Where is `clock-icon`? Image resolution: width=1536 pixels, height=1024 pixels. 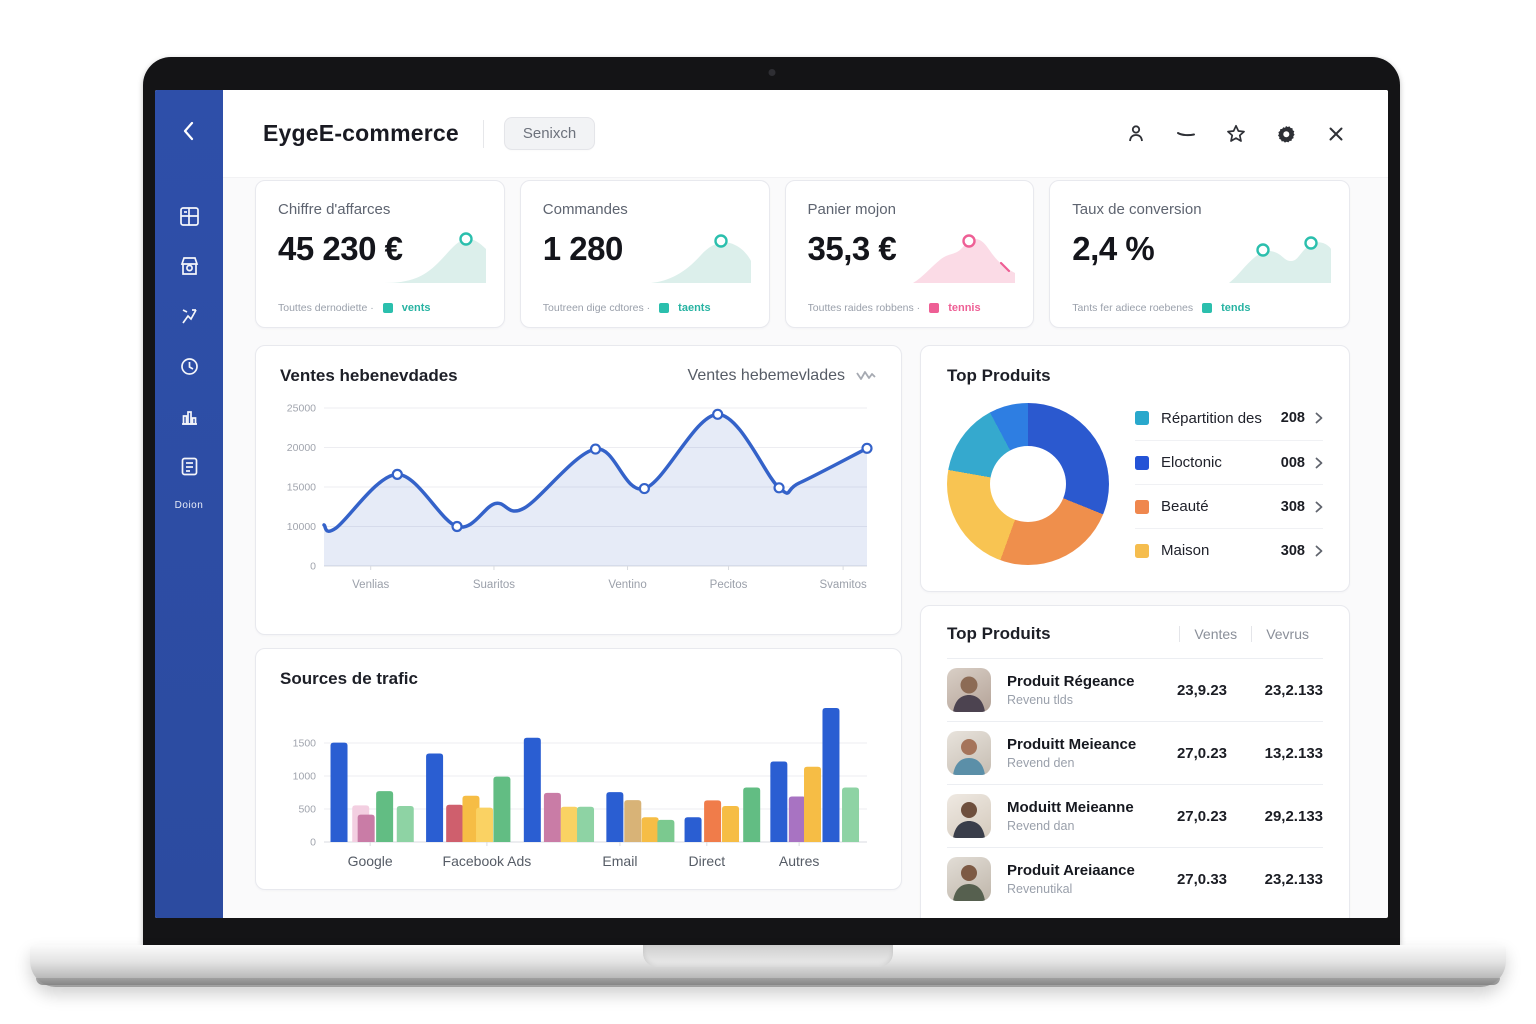
clock-icon is located at coordinates (189, 366).